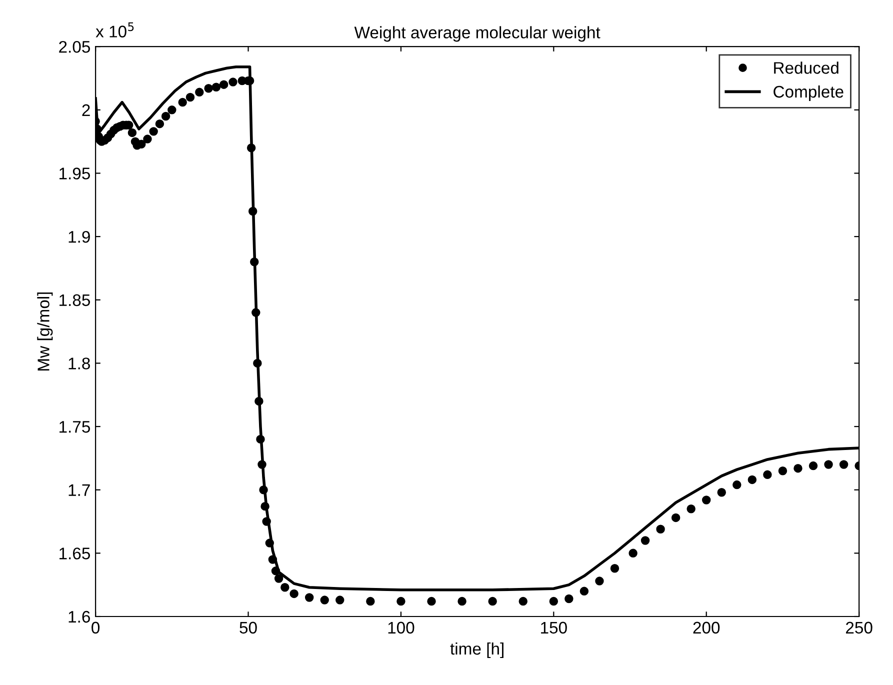 This screenshot has width=893, height=685. Describe the element at coordinates (477, 650) in the screenshot. I see `x-axis-title: time [h]` at that location.